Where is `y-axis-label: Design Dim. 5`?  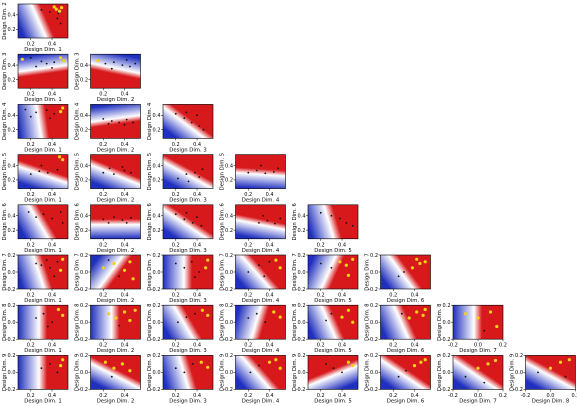
y-axis-label: Design Dim. 5 is located at coordinates (5, 171).